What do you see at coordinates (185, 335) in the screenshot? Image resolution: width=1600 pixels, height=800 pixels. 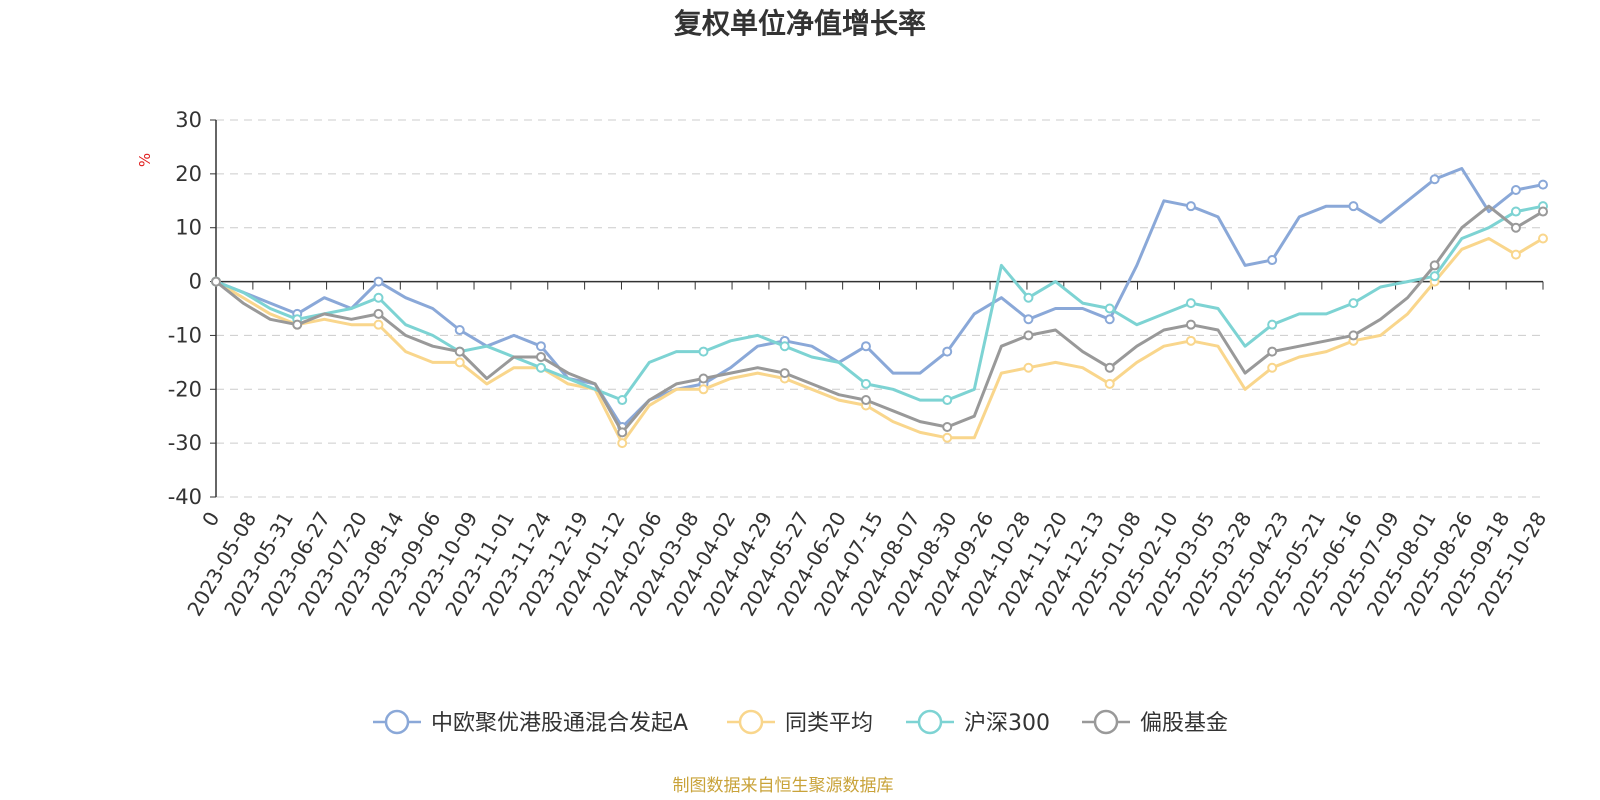 I see `y-tick-label: -10` at bounding box center [185, 335].